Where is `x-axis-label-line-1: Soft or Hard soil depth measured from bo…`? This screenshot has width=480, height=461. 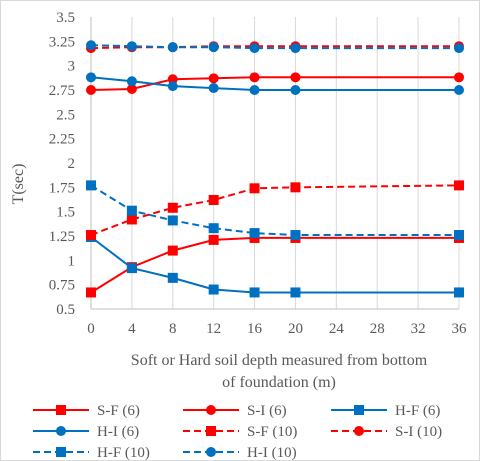 x-axis-label-line-1: Soft or Hard soil depth measured from bo… is located at coordinates (279, 360).